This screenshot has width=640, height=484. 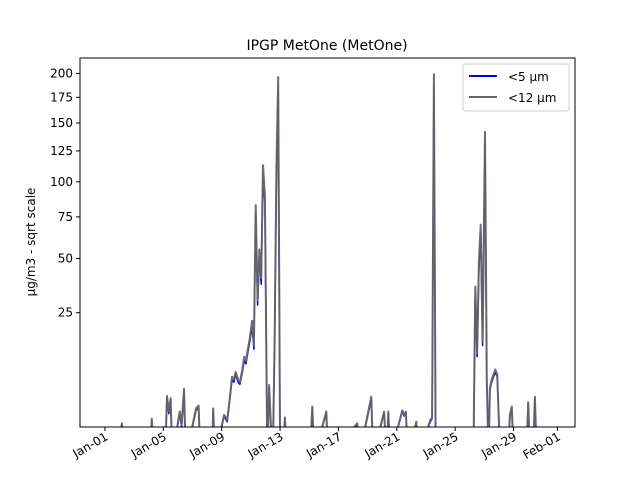 I want to click on y-axis: 25 50 75 100 125 150 175 200, so click(x=65, y=193).